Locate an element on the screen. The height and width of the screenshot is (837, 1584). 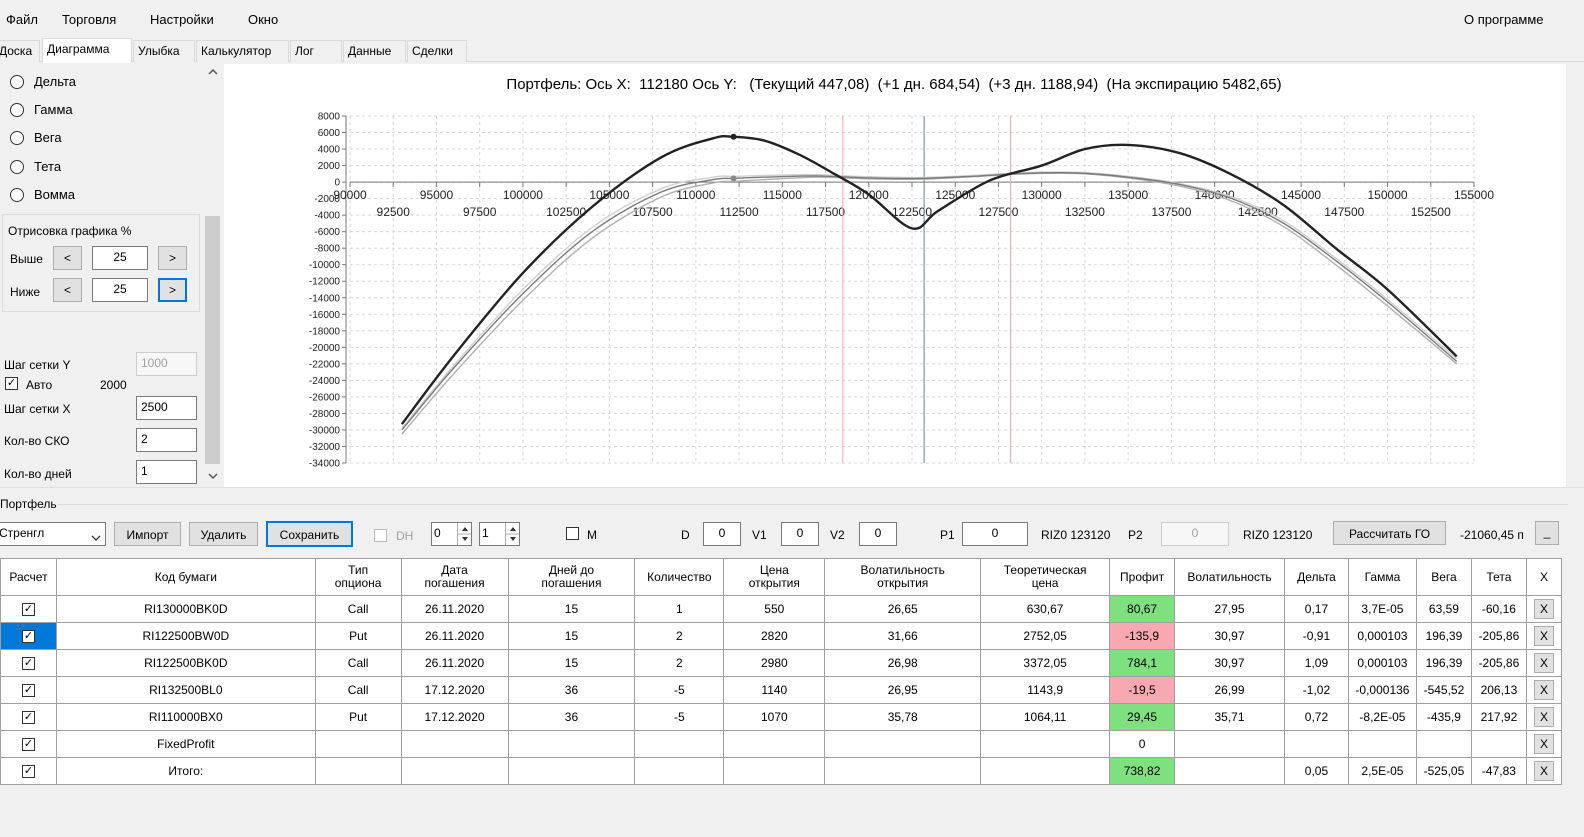
header-quantity: Количество is located at coordinates (679, 577).